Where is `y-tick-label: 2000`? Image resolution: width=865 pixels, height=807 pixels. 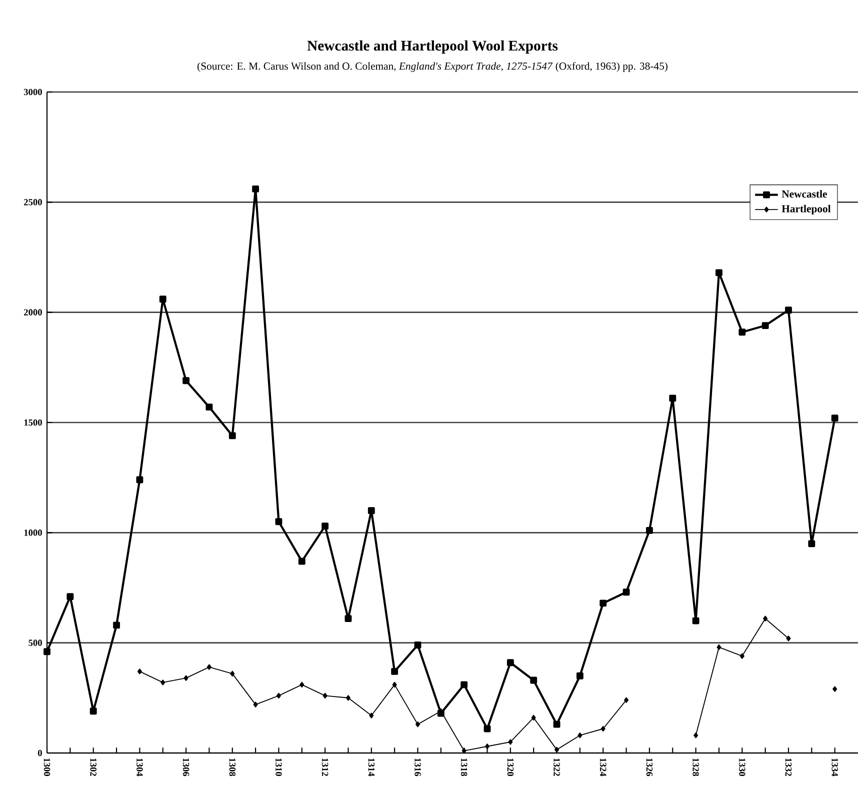 y-tick-label: 2000 is located at coordinates (33, 312).